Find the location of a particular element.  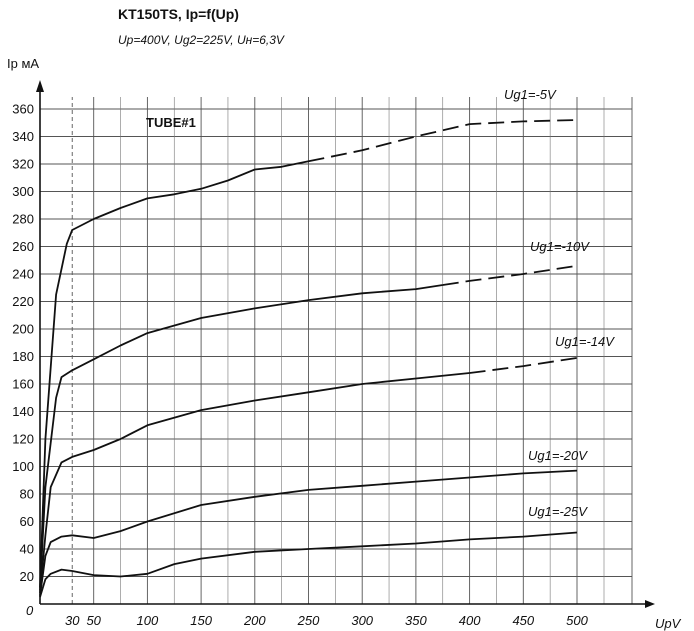

y-tick-label: 280 is located at coordinates (23, 219).